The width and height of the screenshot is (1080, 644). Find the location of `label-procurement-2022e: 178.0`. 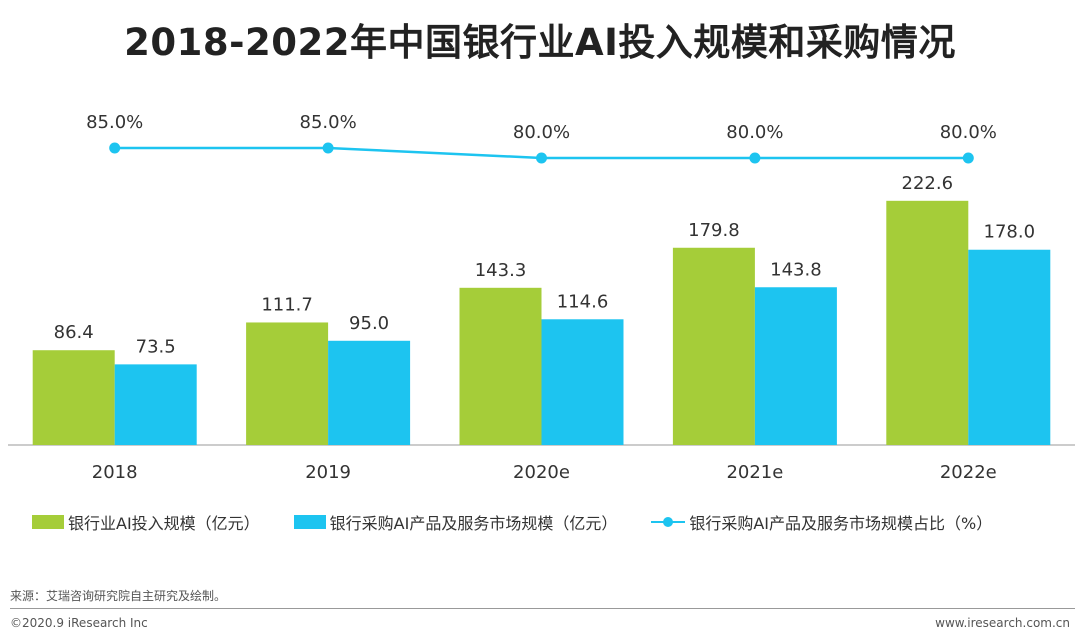

label-procurement-2022e: 178.0 is located at coordinates (1010, 232).